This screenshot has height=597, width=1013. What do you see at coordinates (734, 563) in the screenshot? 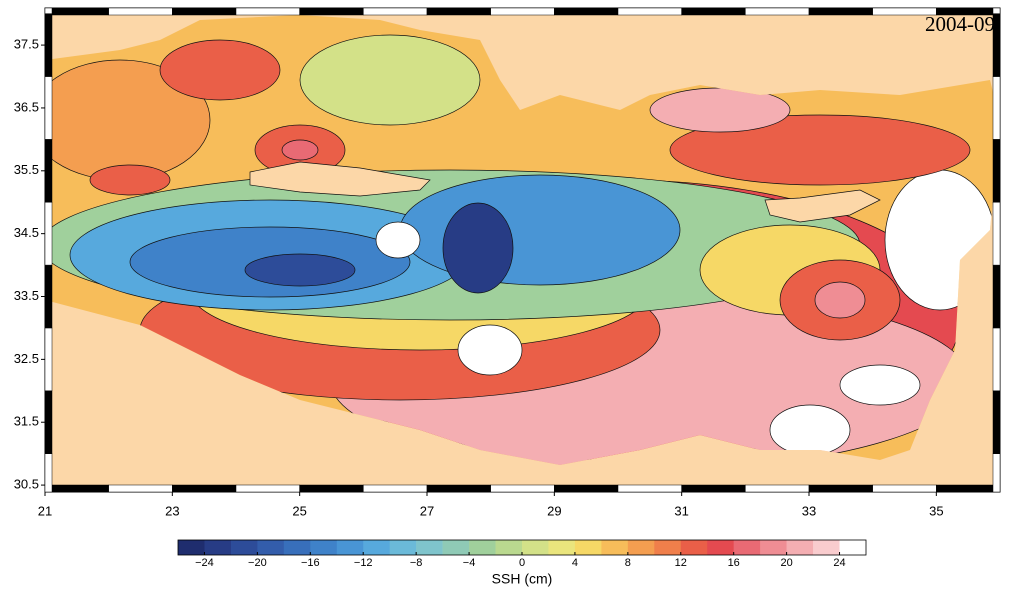
I see `colorbar-tick-label: 16` at bounding box center [734, 563].